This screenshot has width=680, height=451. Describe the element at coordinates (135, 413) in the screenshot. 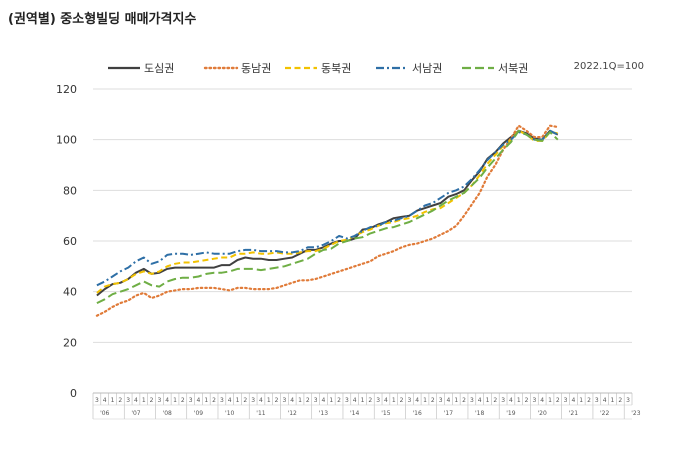

I see `x-year-label: '07` at that location.